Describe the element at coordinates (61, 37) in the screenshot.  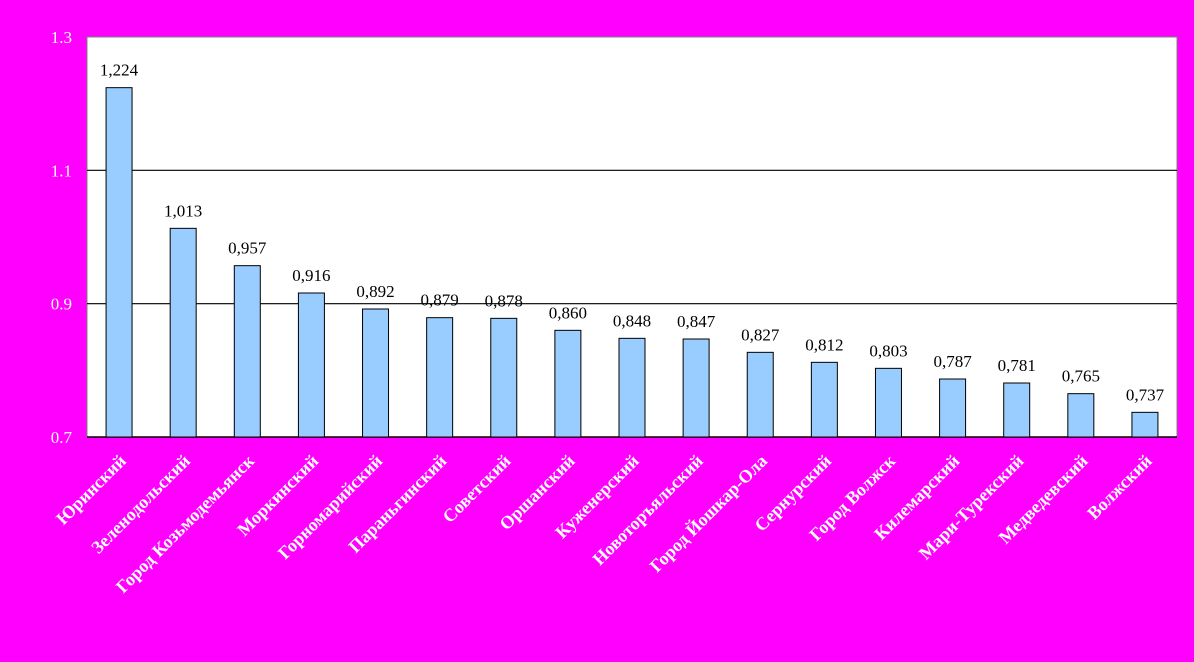
I see `y-tick-label: 1.3` at that location.